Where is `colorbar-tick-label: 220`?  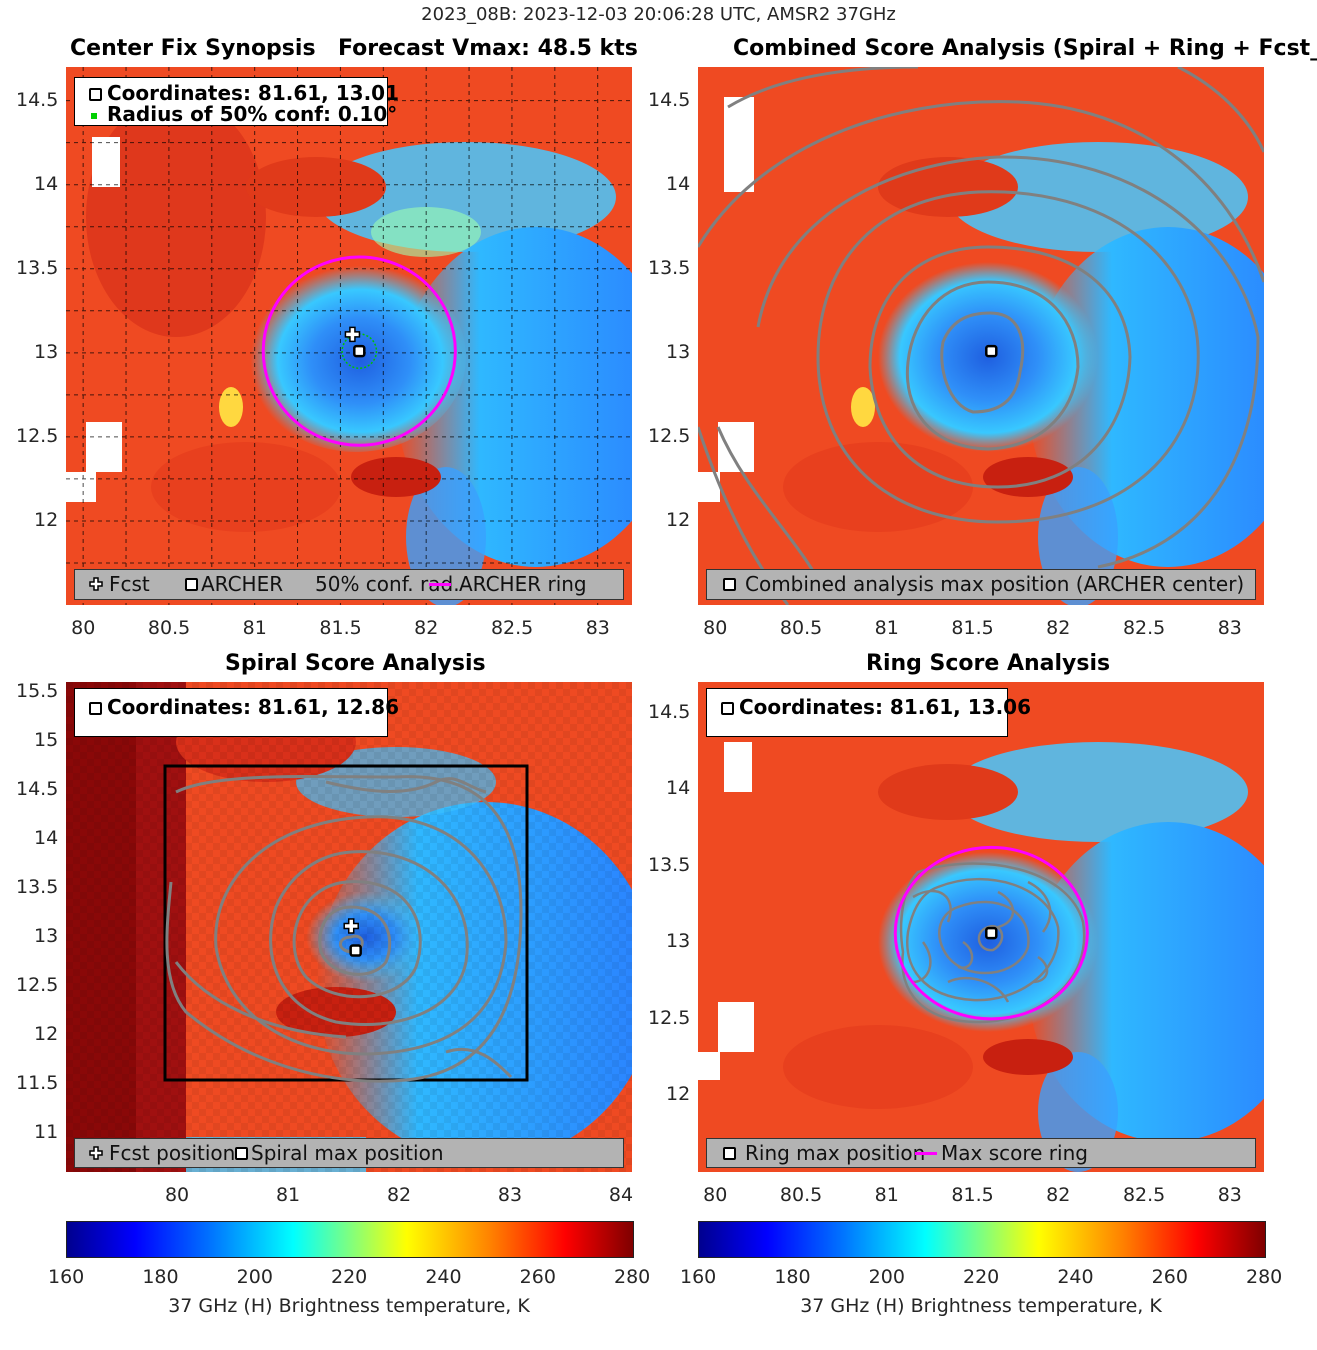 colorbar-tick-label: 220 is located at coordinates (349, 1277).